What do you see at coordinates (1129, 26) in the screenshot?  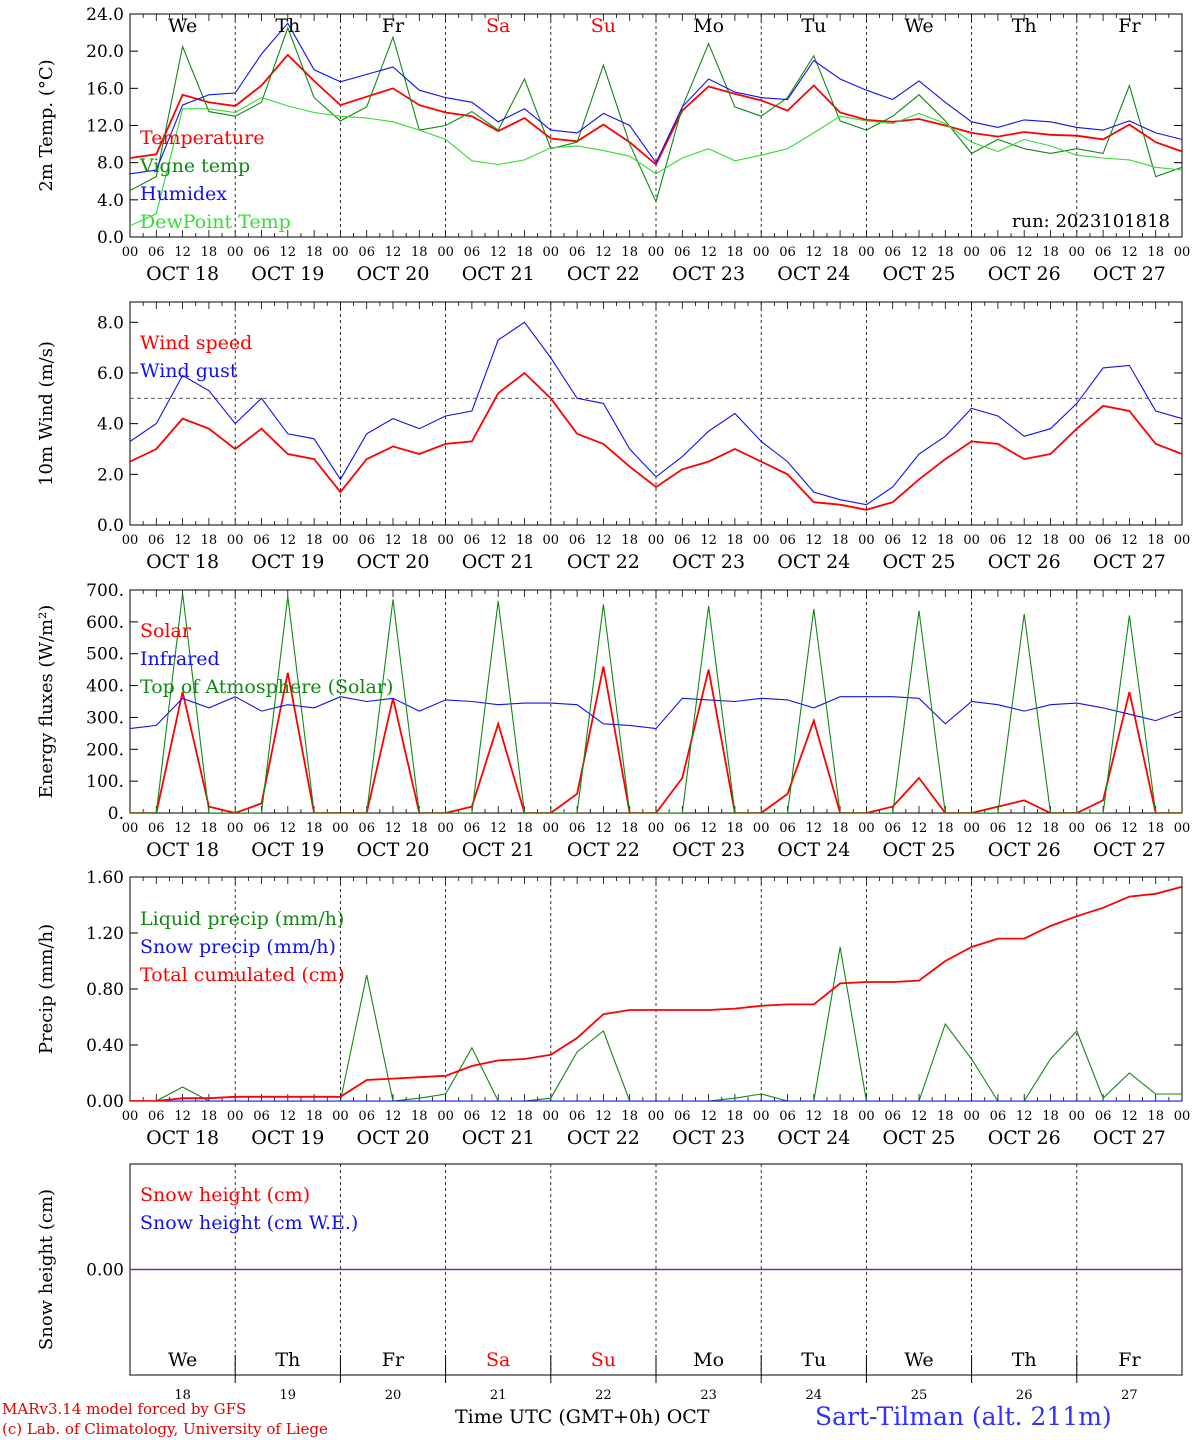 I see `weekday-label: Fr` at bounding box center [1129, 26].